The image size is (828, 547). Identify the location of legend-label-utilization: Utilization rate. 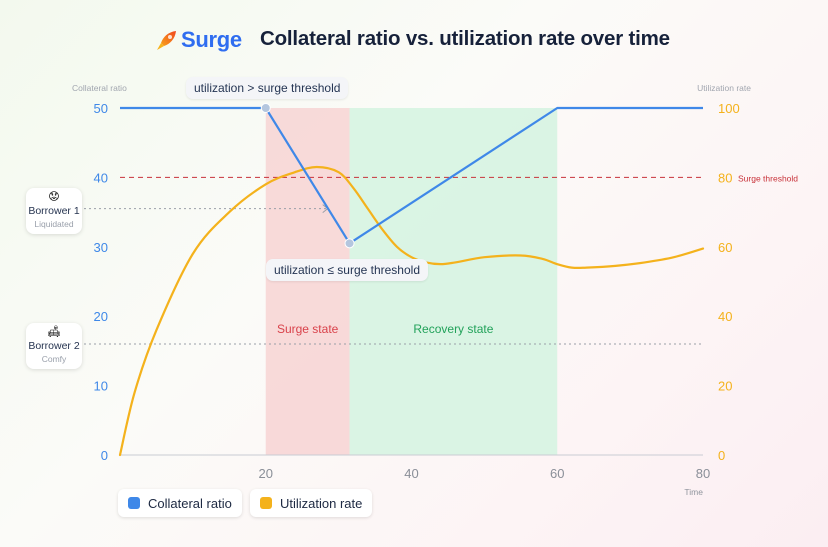
(321, 503).